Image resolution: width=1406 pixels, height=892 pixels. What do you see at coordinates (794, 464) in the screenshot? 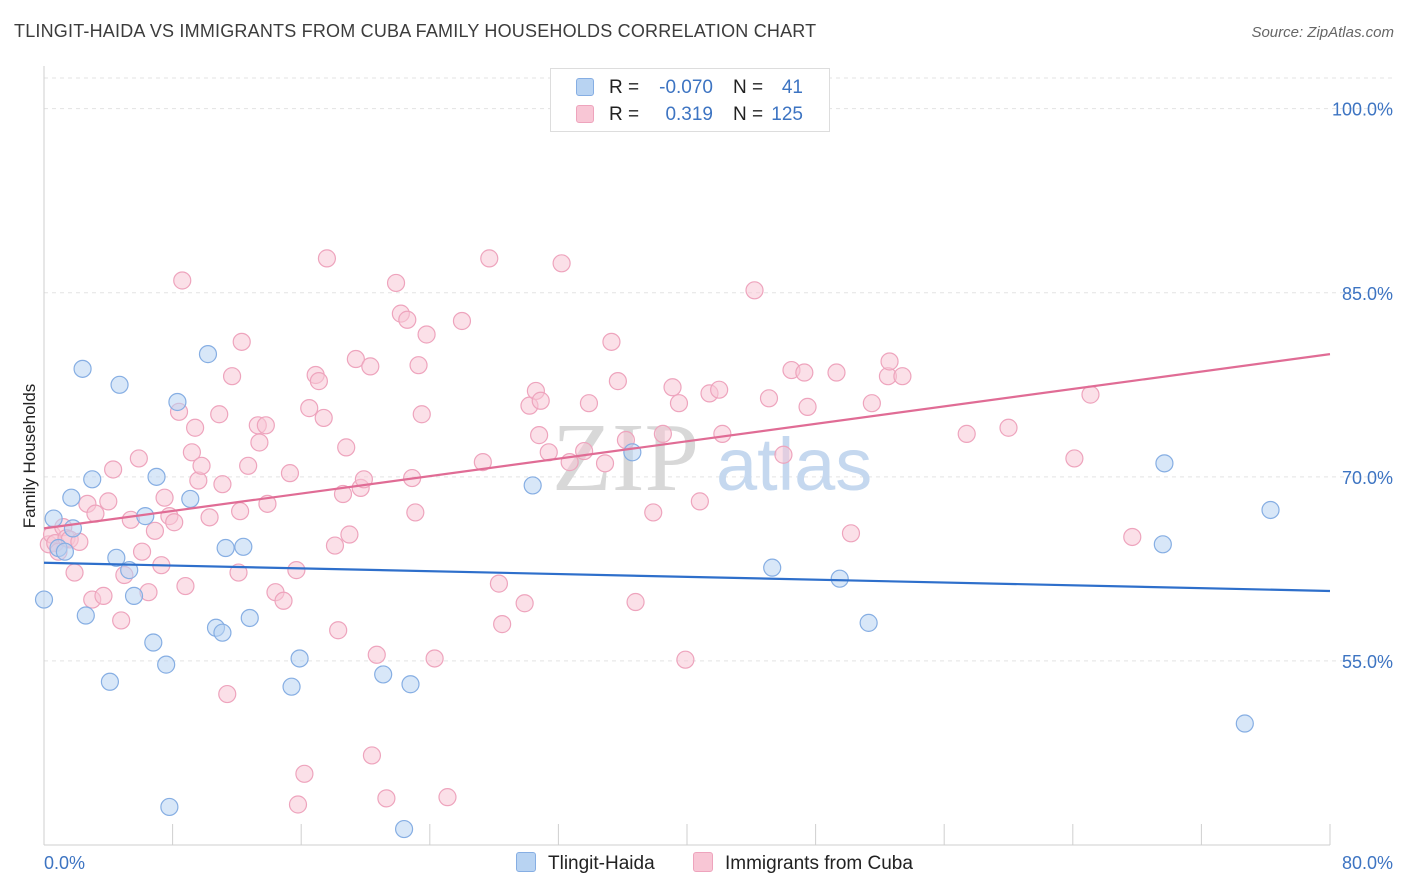
I see `watermark-atlas: atlas` at bounding box center [794, 464].